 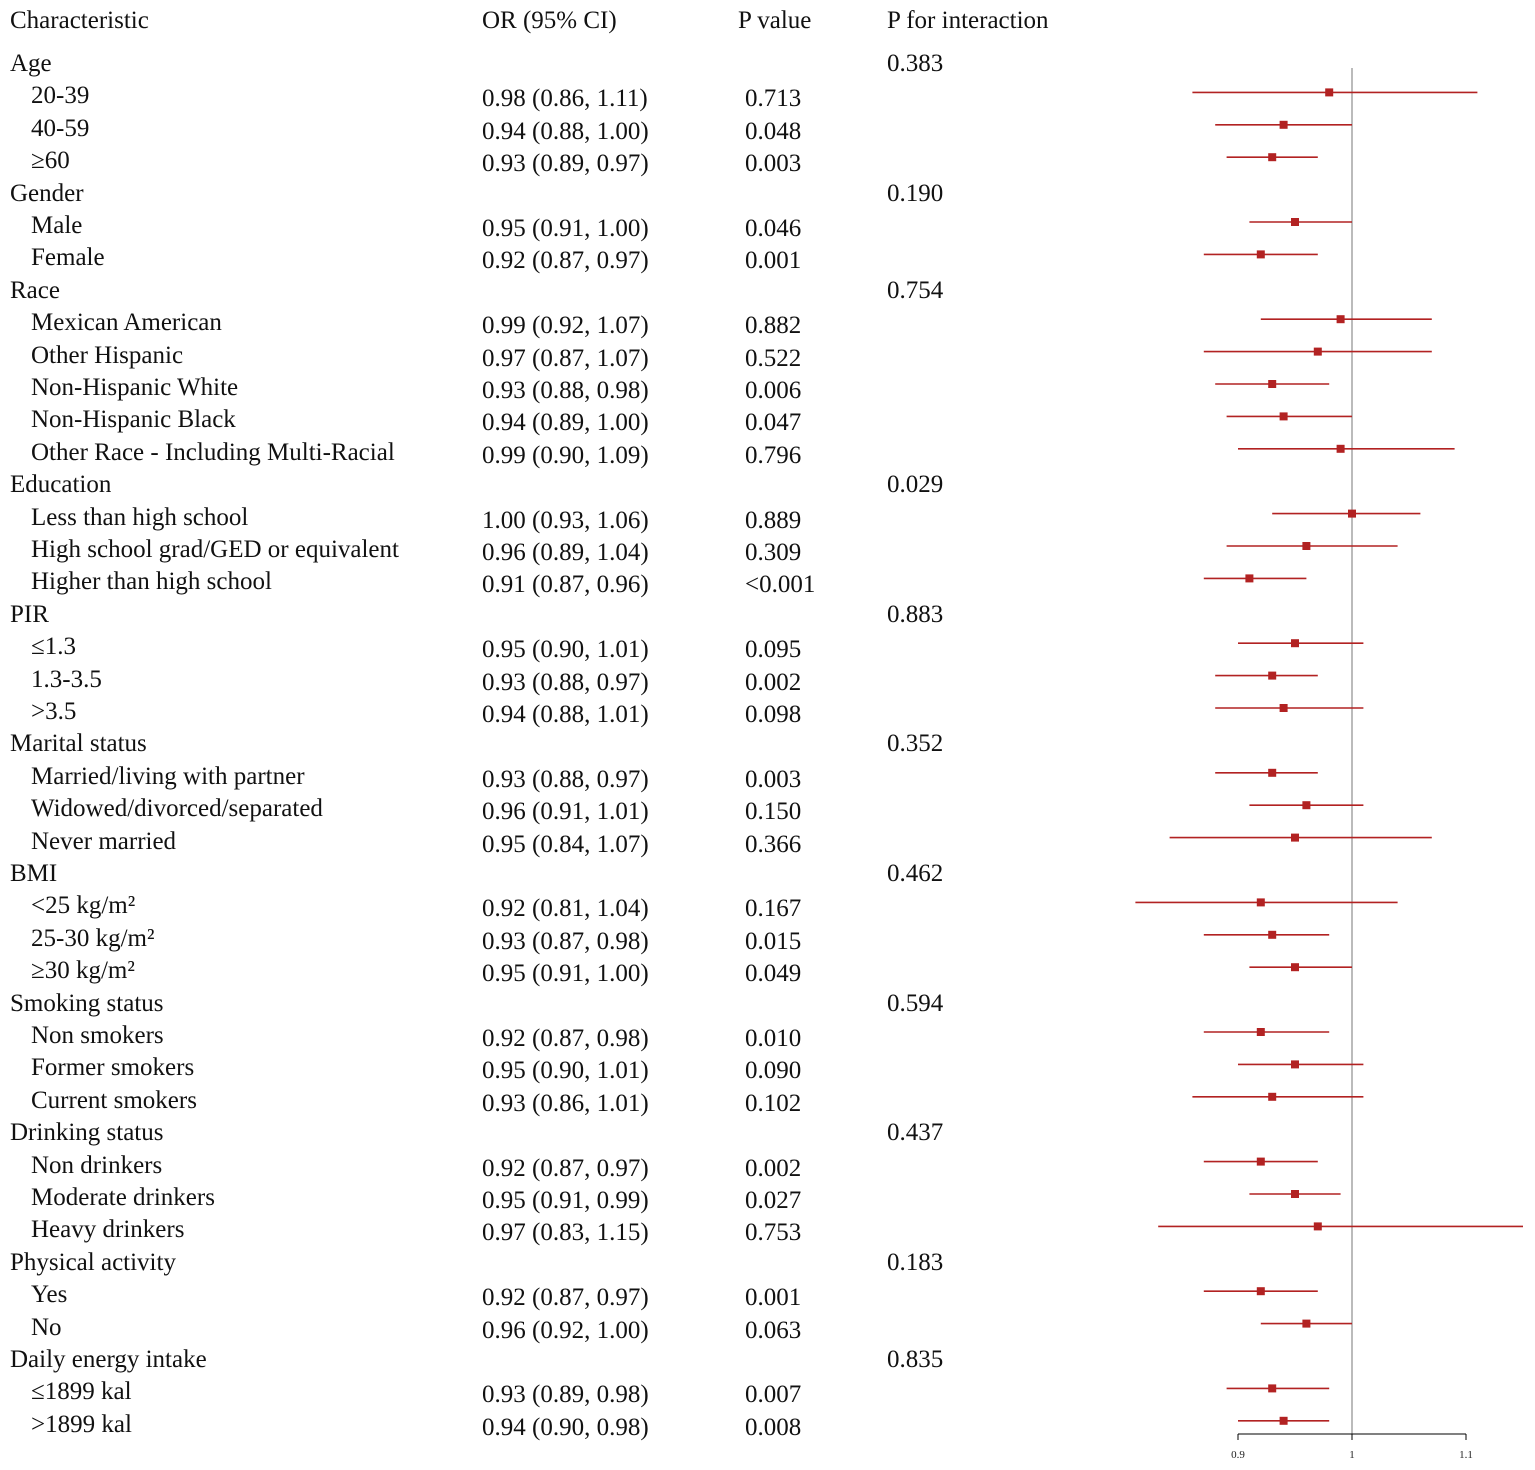 What do you see at coordinates (135, 387) in the screenshot?
I see `subgroup-label: Non-Hispanic White` at bounding box center [135, 387].